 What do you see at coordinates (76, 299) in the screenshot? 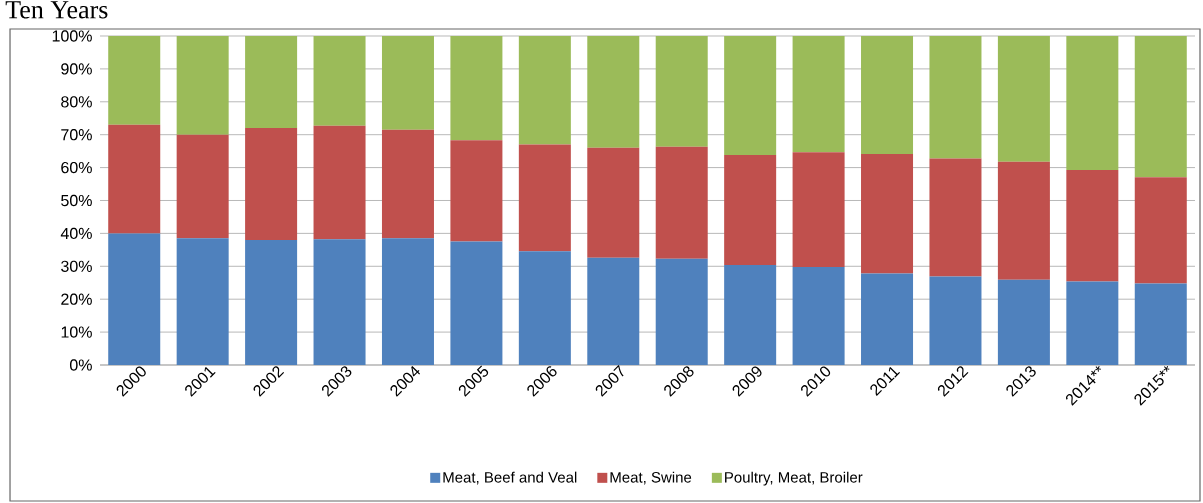
I see `y-tick-label: 20%` at bounding box center [76, 299].